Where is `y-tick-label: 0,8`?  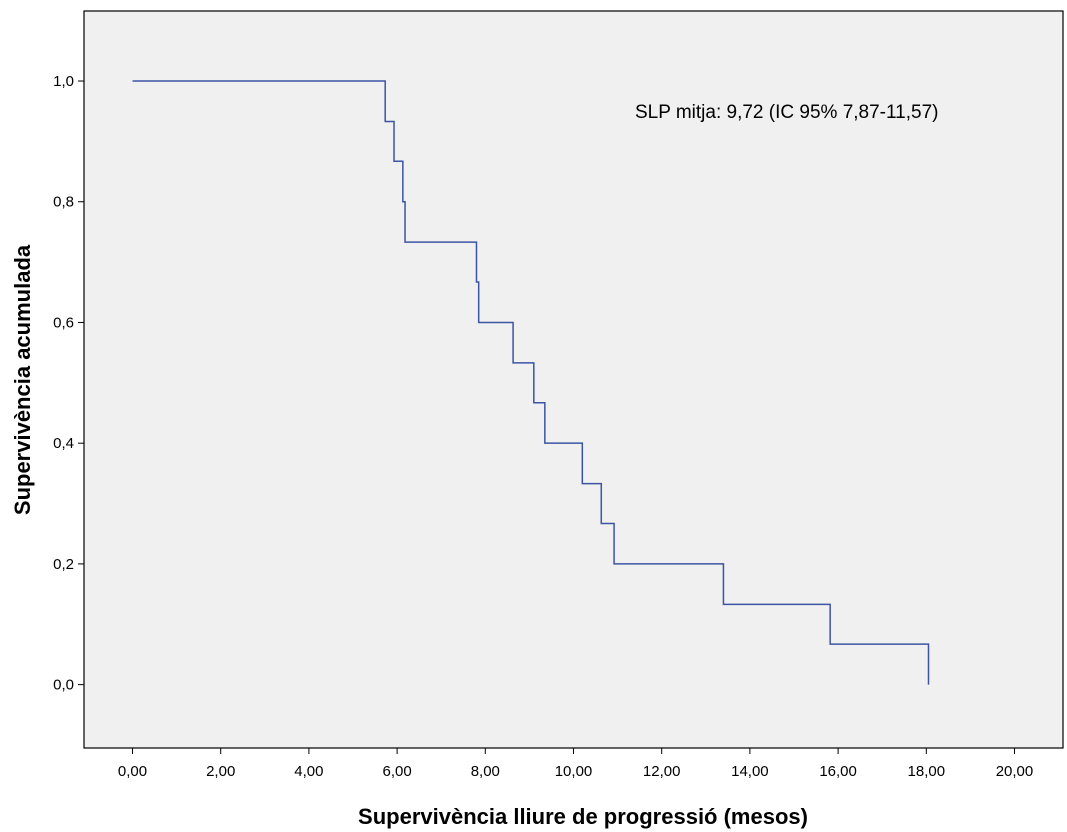
y-tick-label: 0,8 is located at coordinates (63, 202).